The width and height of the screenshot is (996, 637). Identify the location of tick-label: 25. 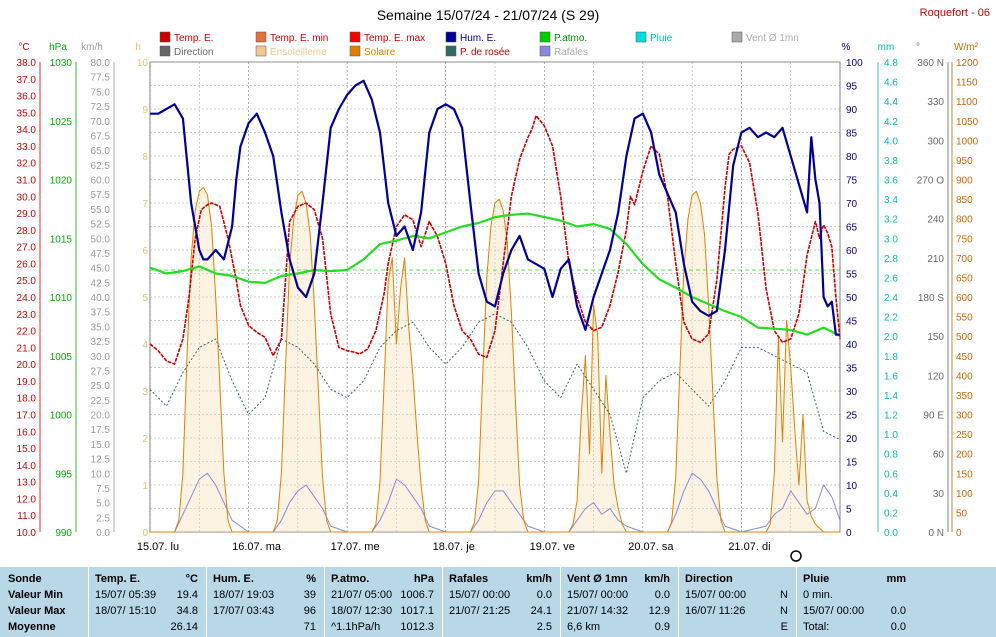
(852, 416).